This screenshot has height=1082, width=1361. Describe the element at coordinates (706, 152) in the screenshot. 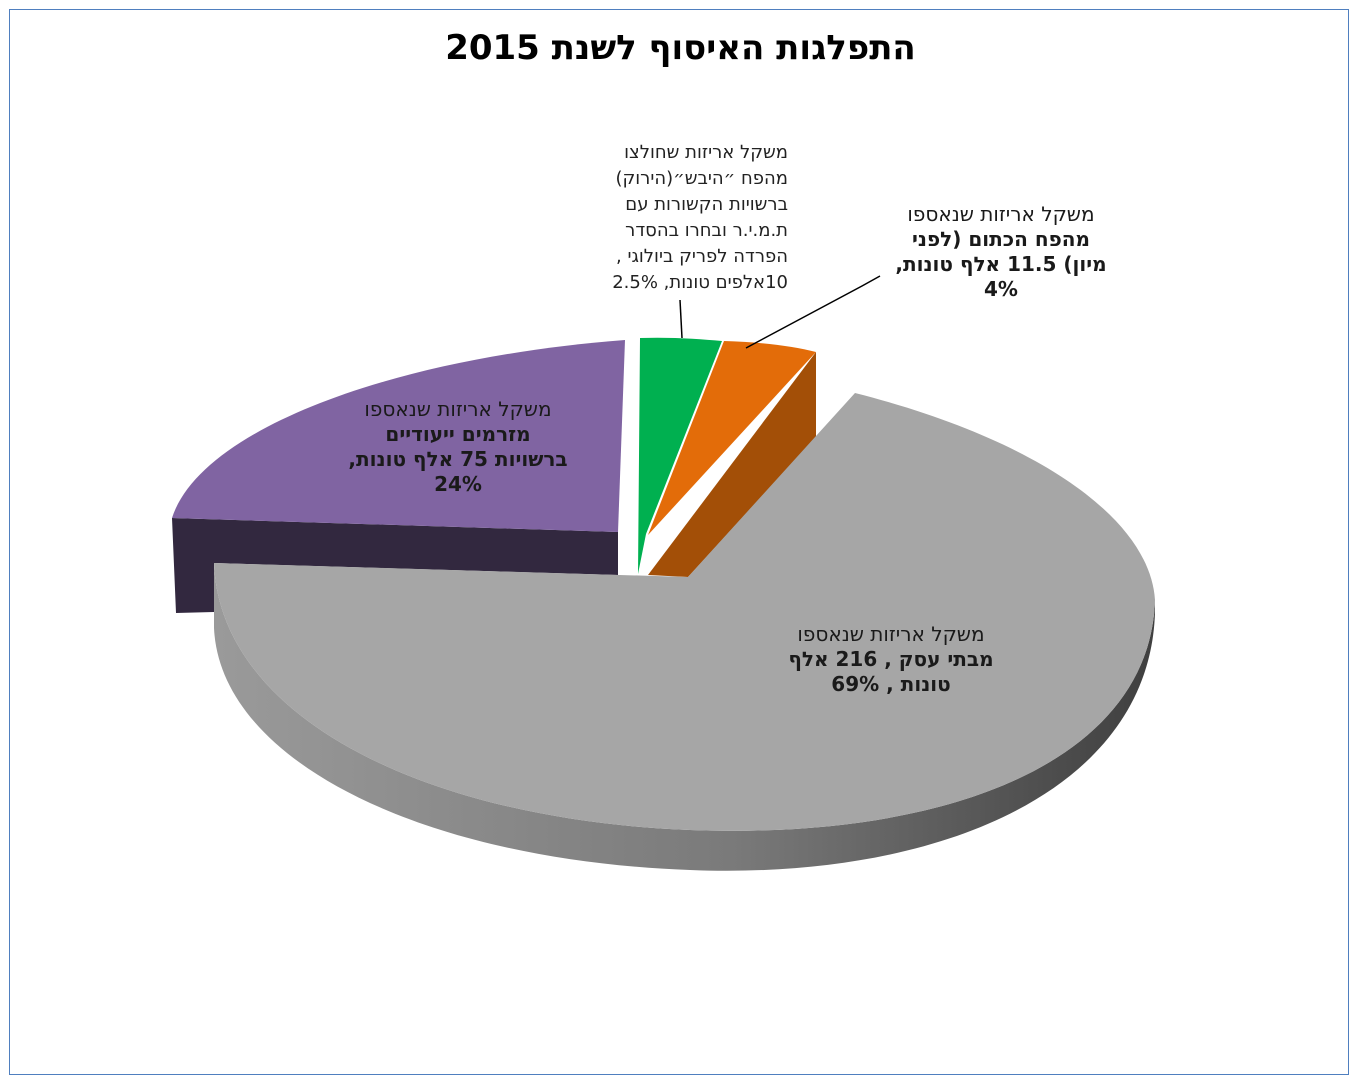

I see `slice-label-green-line1: משקל אריזות שחולצו` at that location.